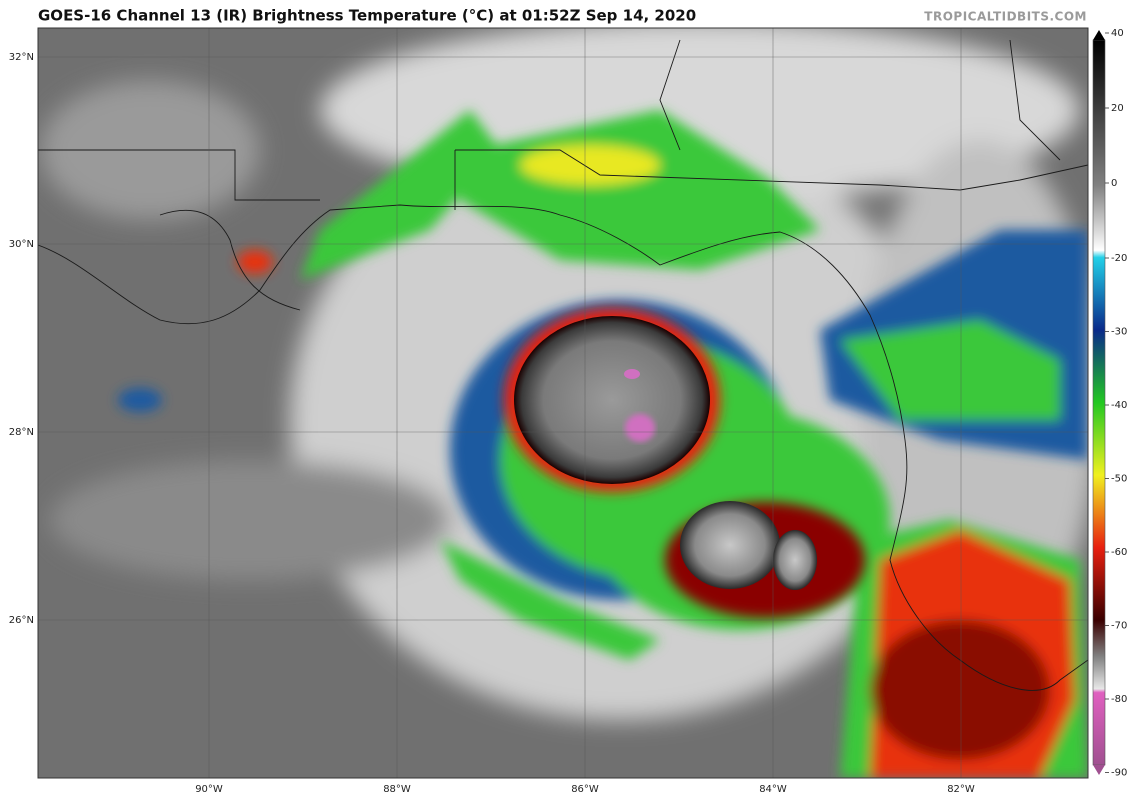  What do you see at coordinates (773, 789) in the screenshot?
I see `lon-label: 84°W` at bounding box center [773, 789].